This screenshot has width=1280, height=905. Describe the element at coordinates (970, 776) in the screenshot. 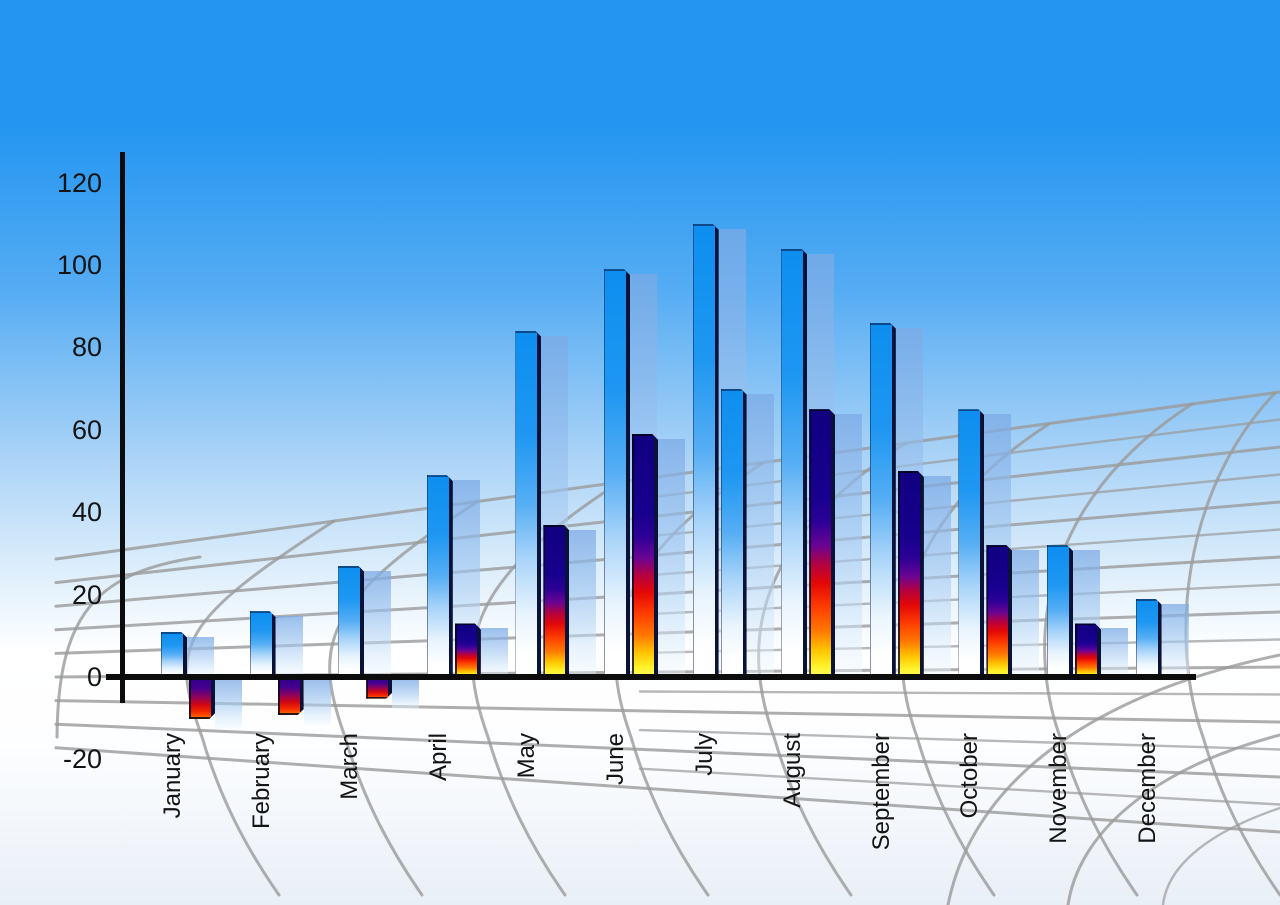

I see `month-label-october: October` at that location.